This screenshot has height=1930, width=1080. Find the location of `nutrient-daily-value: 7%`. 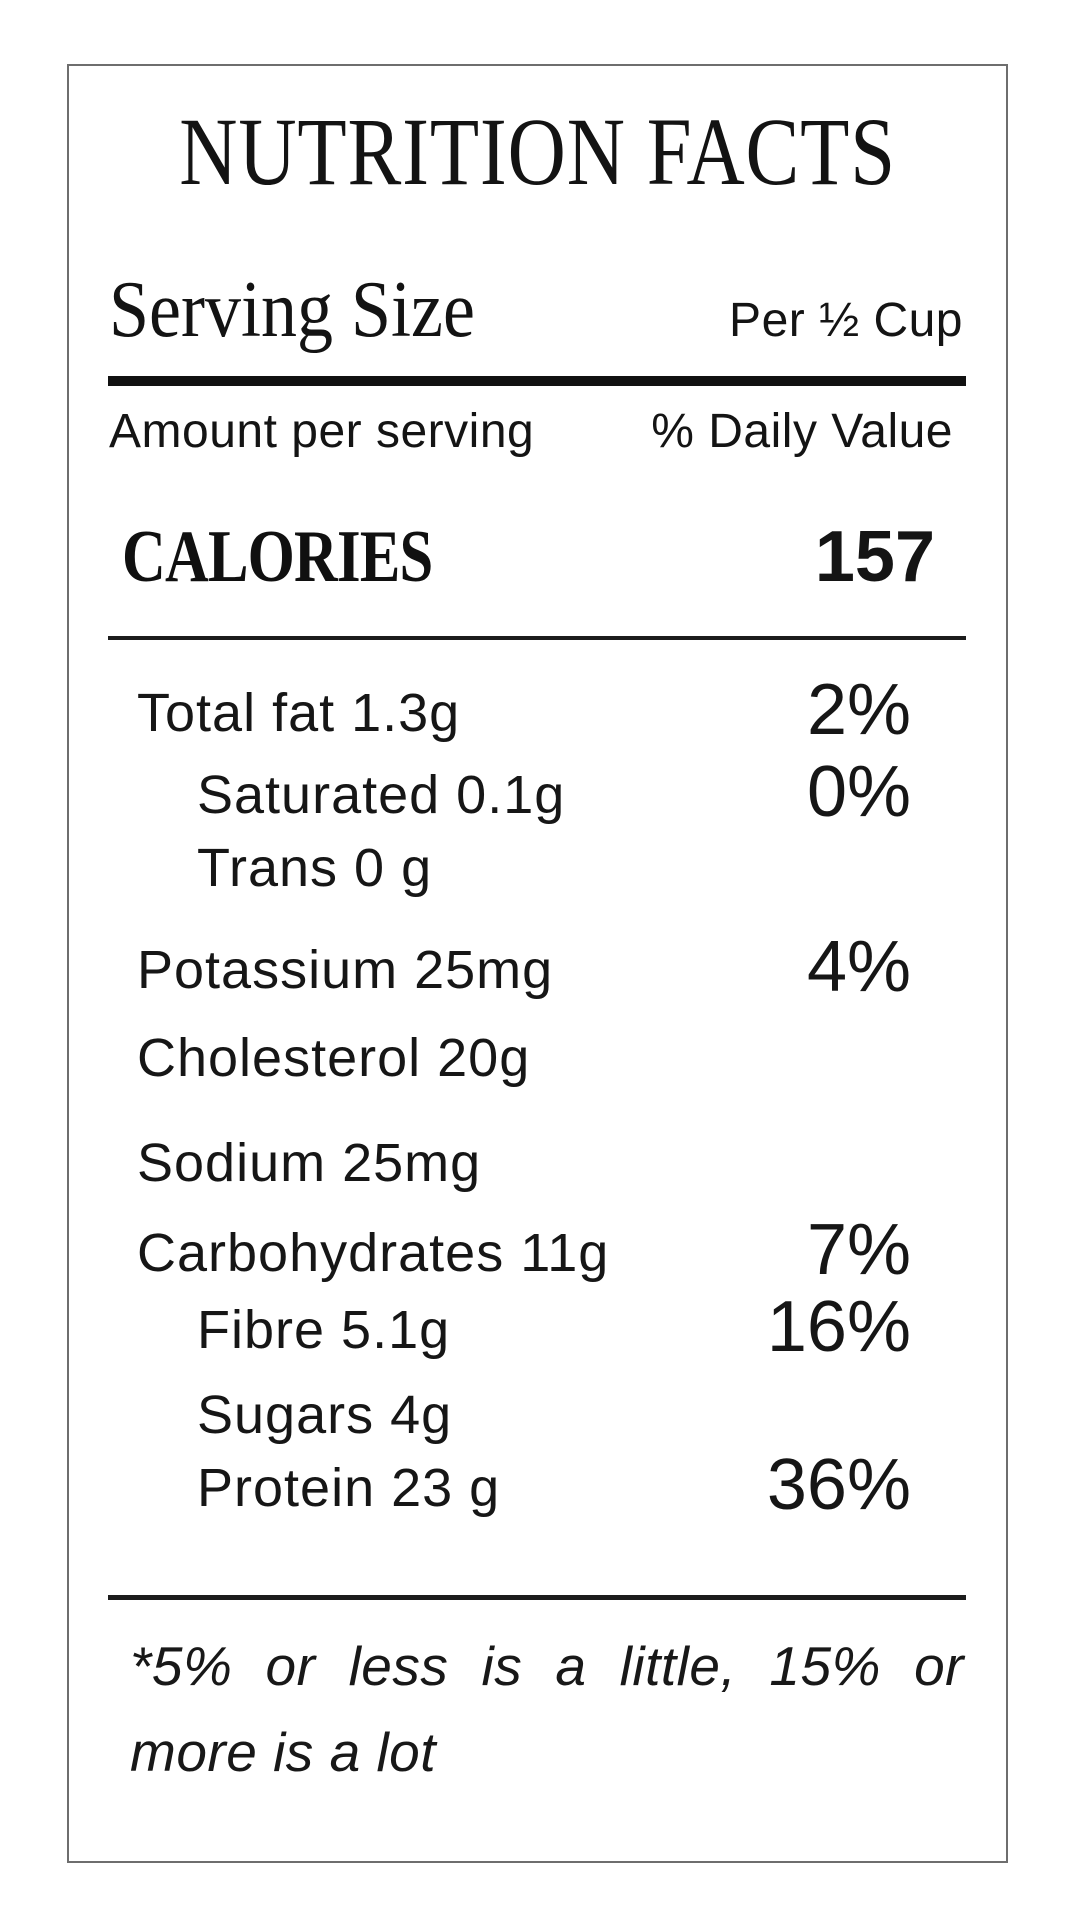

nutrient-daily-value: 7% is located at coordinates (858, 1250).